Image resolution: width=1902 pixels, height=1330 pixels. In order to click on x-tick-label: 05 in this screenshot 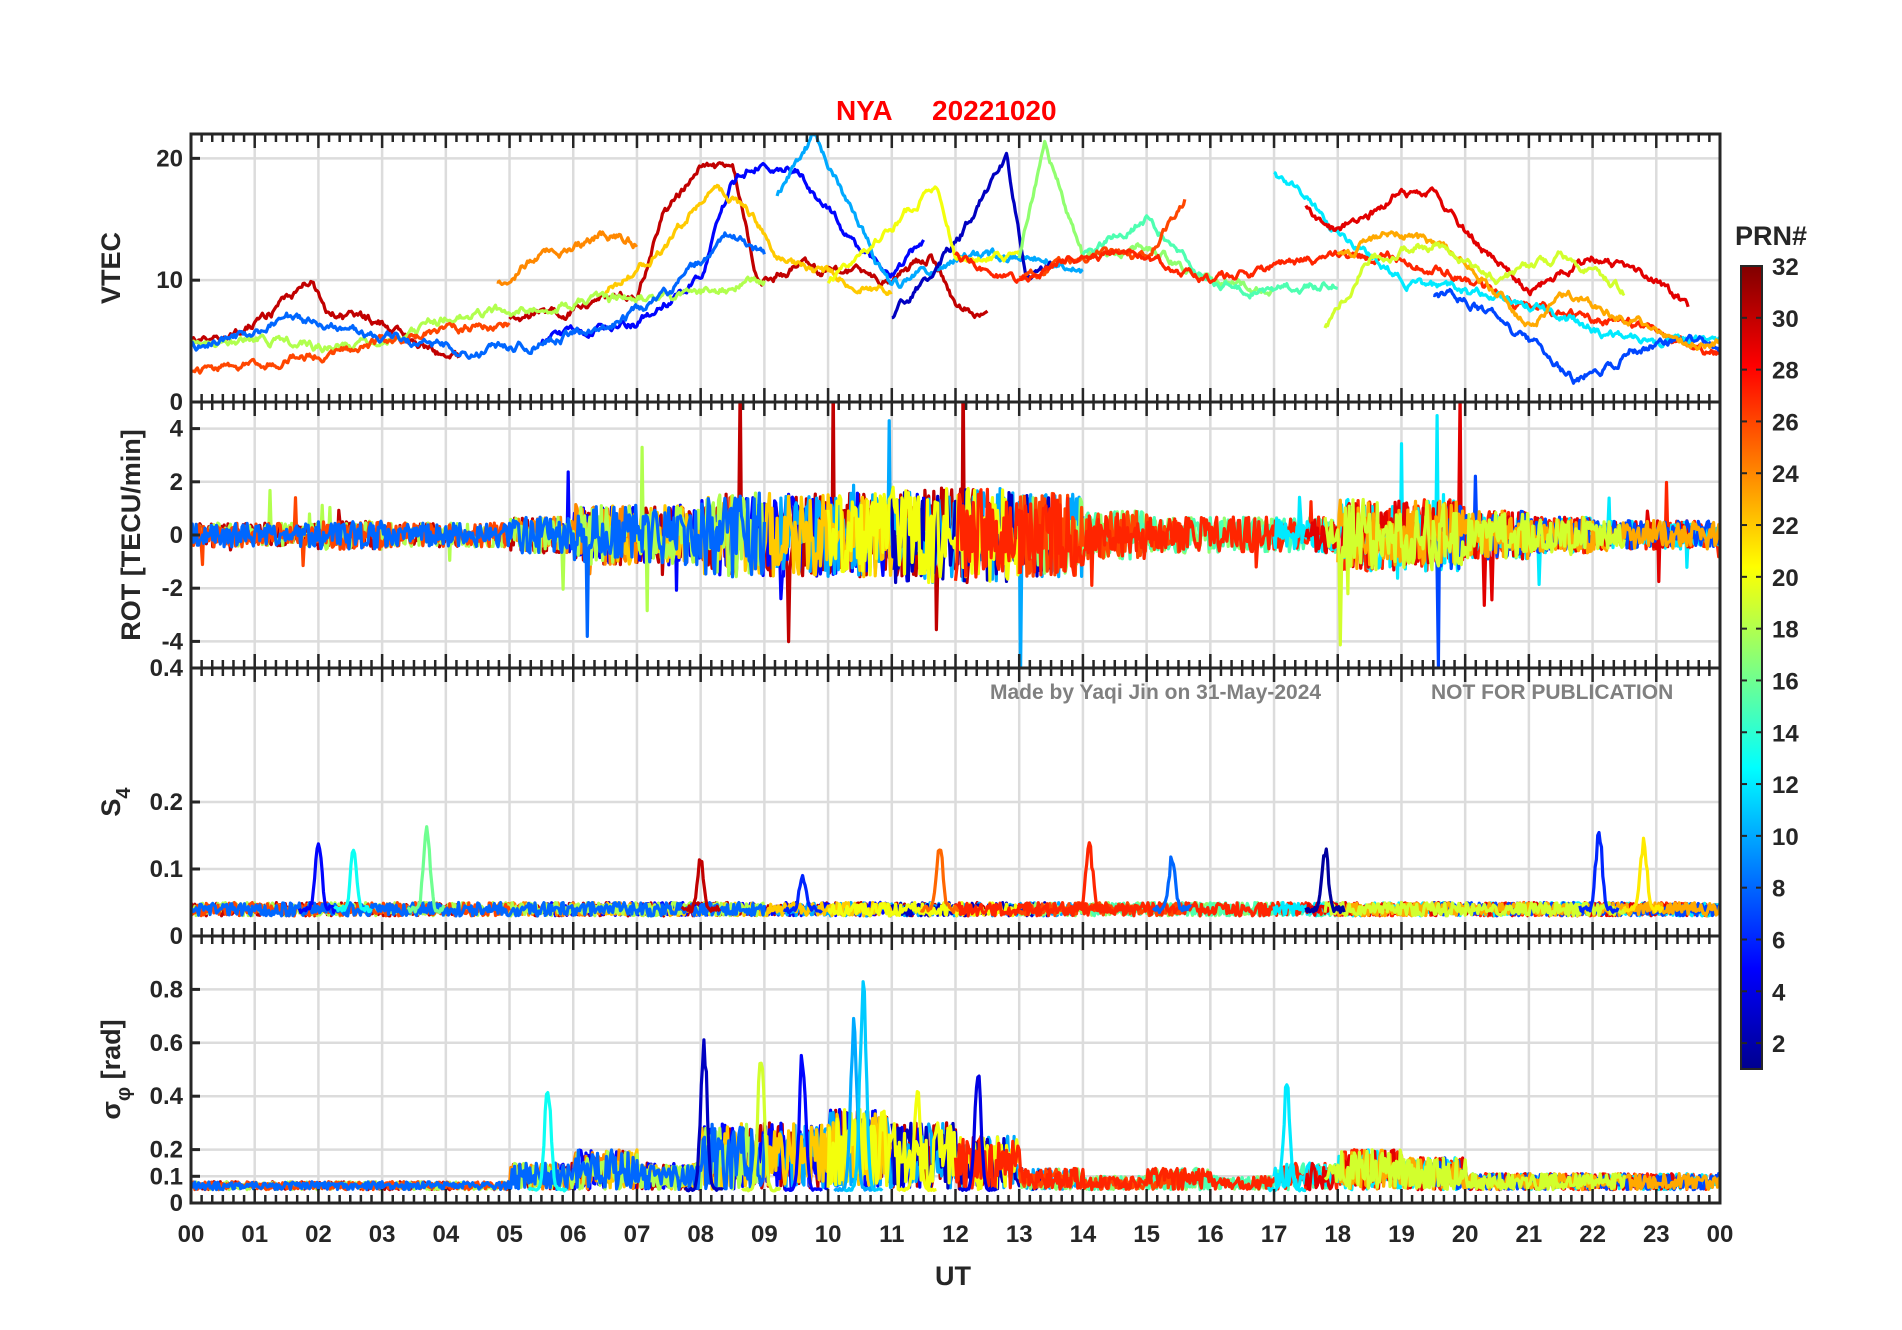, I will do `click(509, 1234)`.